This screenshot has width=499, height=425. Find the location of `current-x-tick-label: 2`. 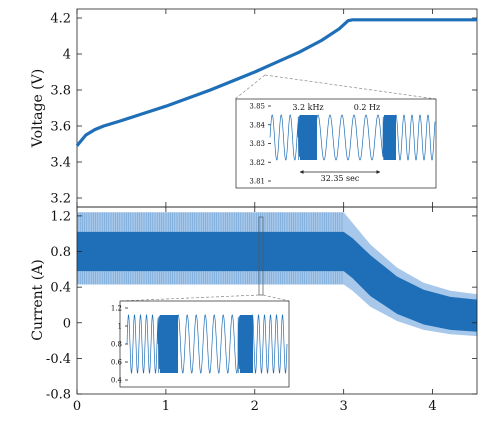

current-x-tick-label: 2 is located at coordinates (255, 406).